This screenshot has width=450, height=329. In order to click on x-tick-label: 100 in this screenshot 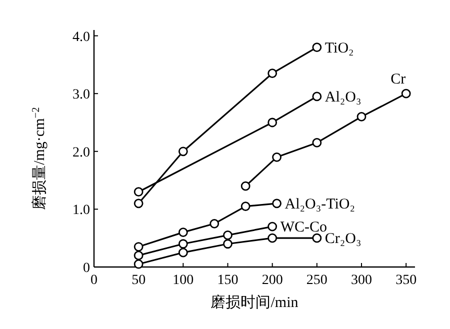, I will do `click(183, 280)`.